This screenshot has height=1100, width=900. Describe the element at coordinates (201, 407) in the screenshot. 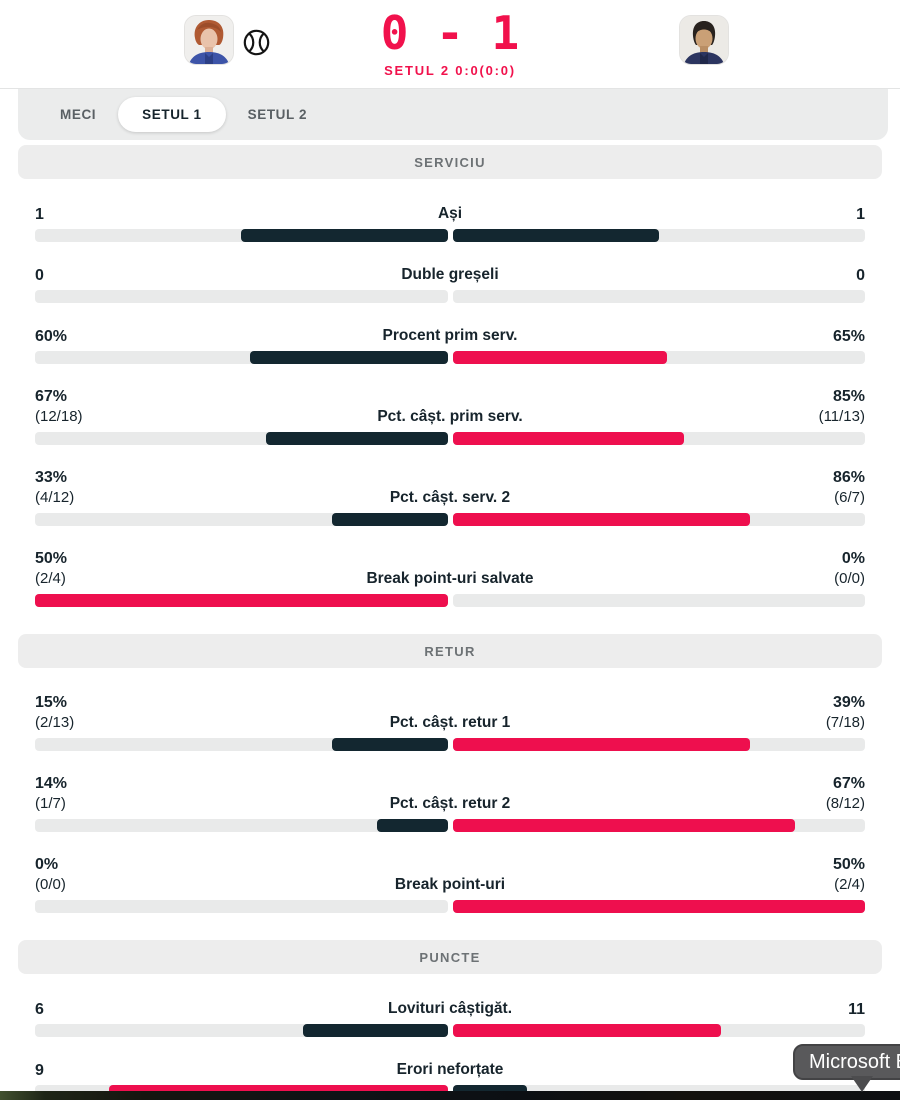

I see `left-player-cell: 67% (12/18)` at that location.